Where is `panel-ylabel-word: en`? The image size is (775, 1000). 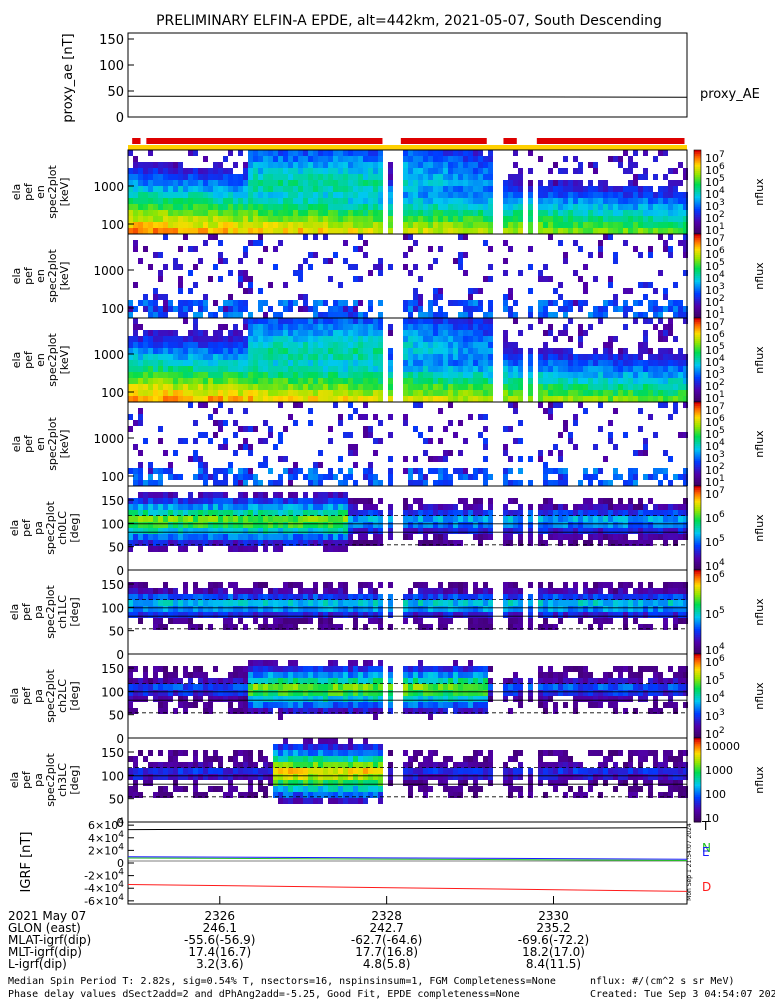 panel-ylabel-word: en is located at coordinates (40, 360).